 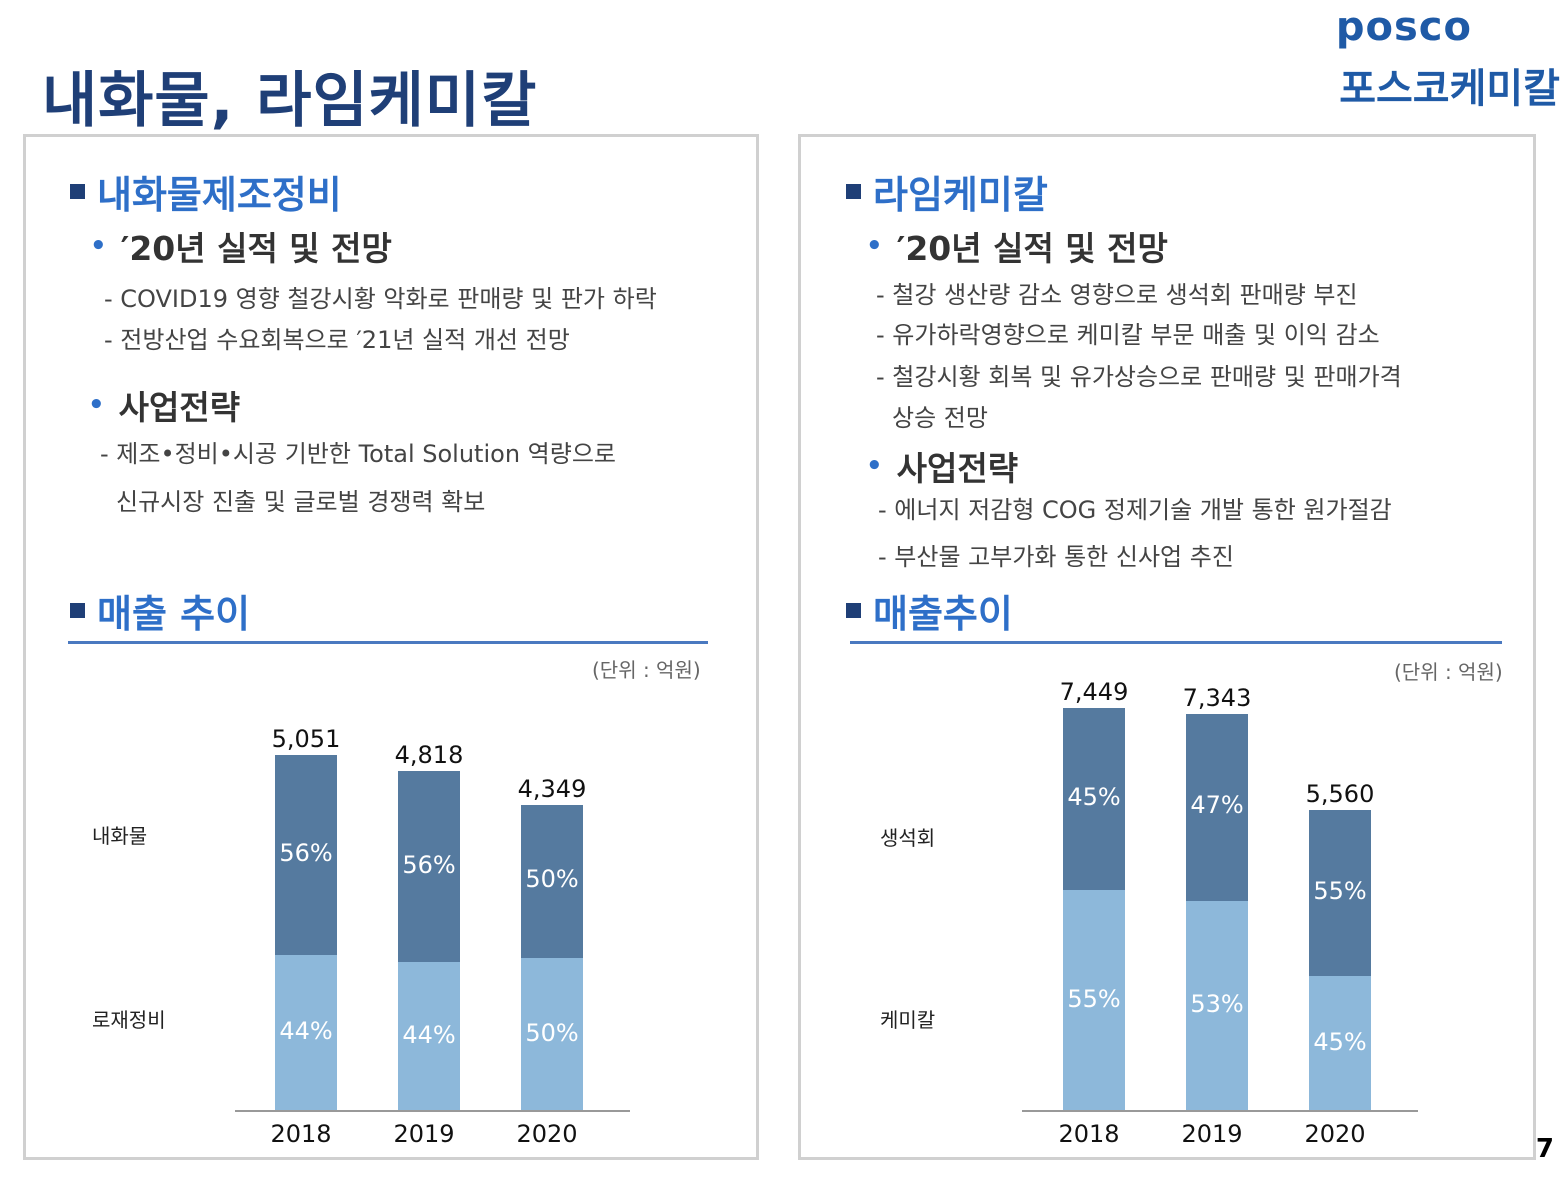 I want to click on bar-segment-로재정비-2018, so click(x=306, y=1033).